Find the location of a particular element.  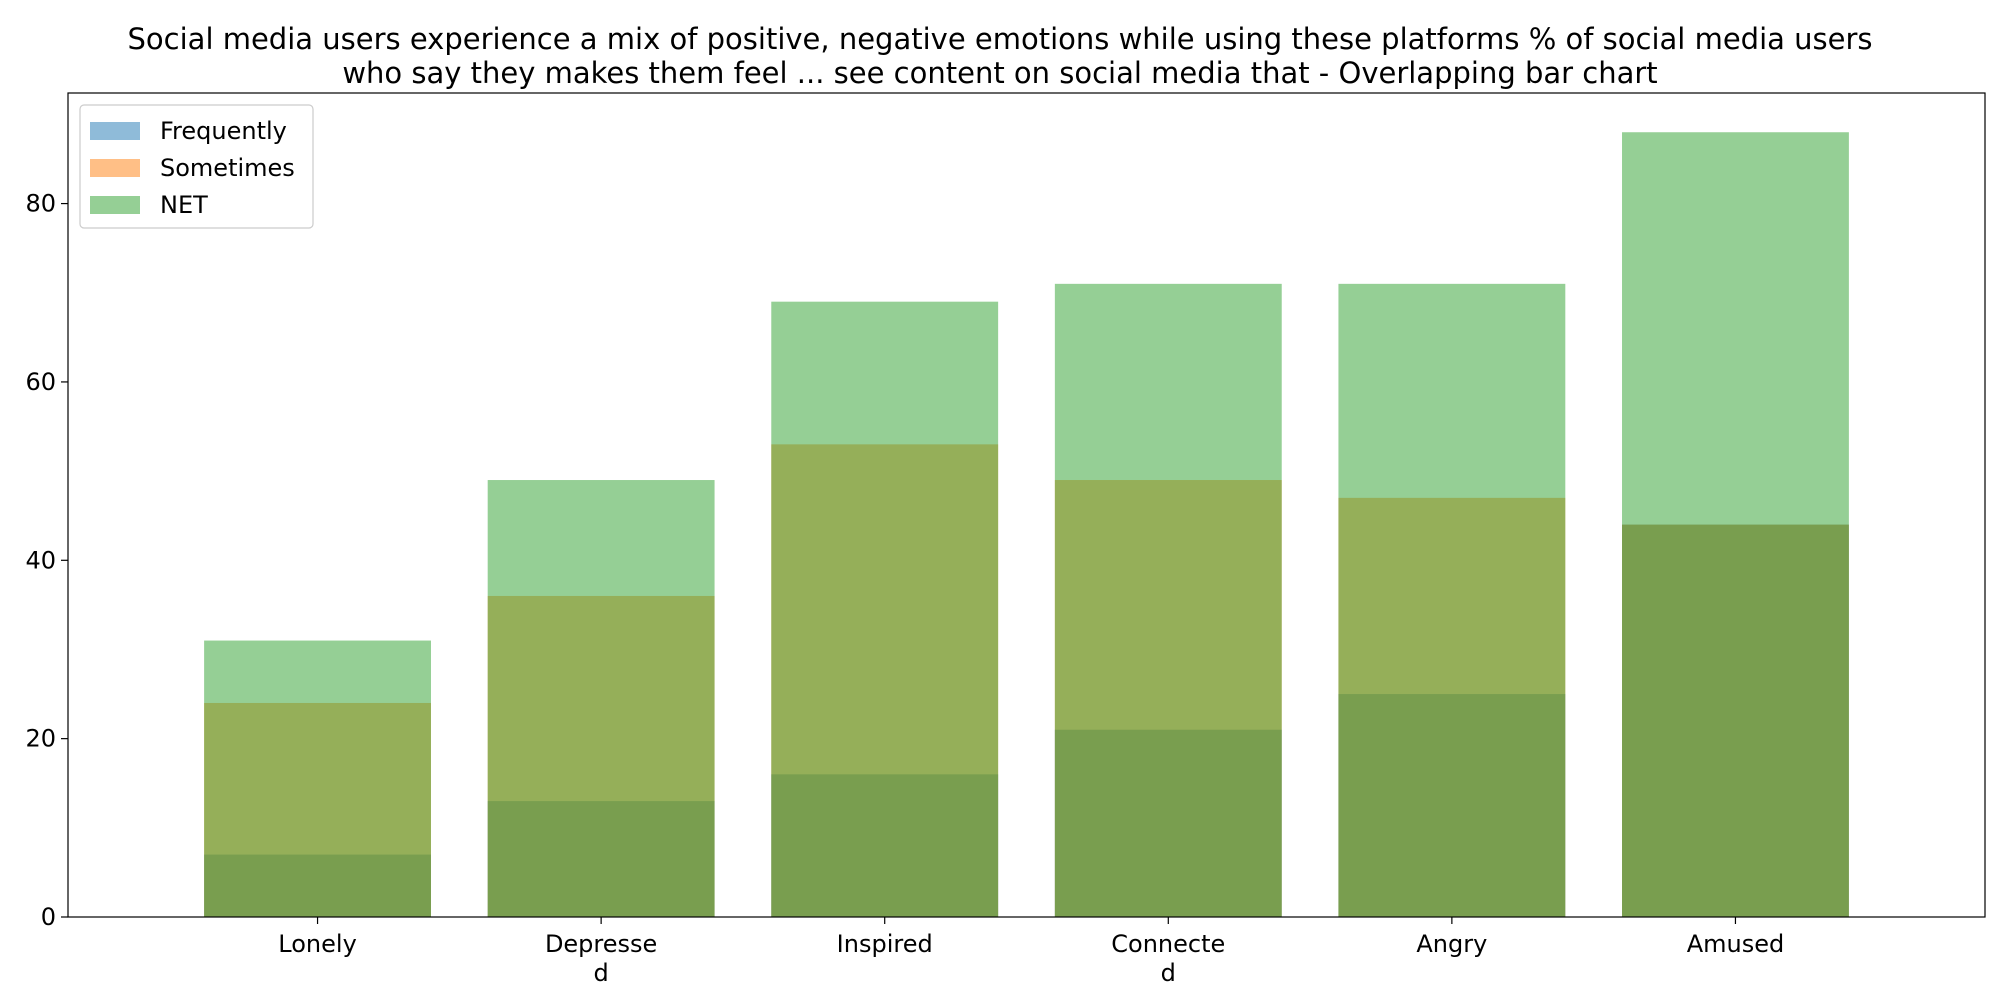

bar-net-amused is located at coordinates (1735, 524).